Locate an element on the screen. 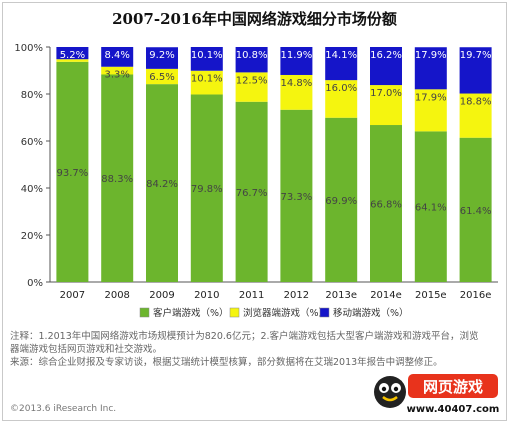  data-label: 16.0% is located at coordinates (341, 88).